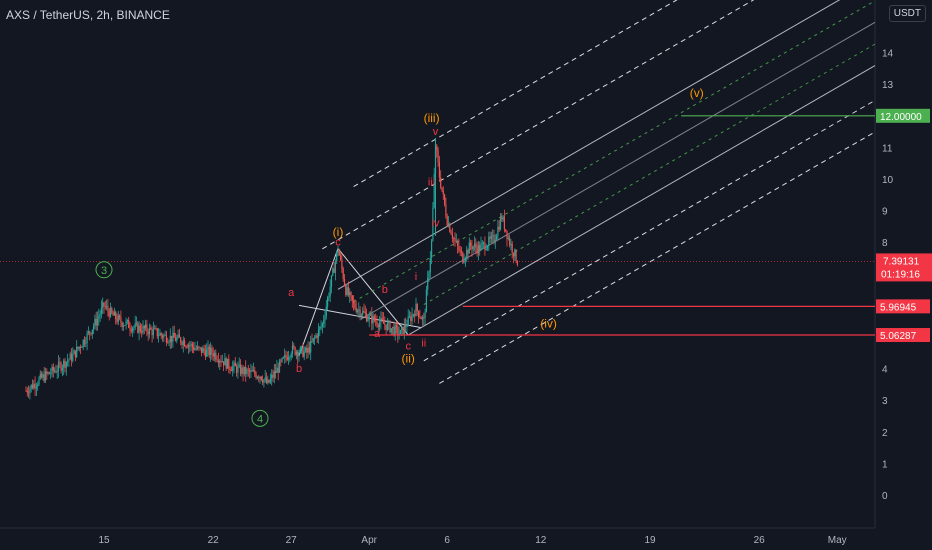 This screenshot has width=932, height=550. What do you see at coordinates (907, 13) in the screenshot?
I see `currency-unit-button: USDT` at bounding box center [907, 13].